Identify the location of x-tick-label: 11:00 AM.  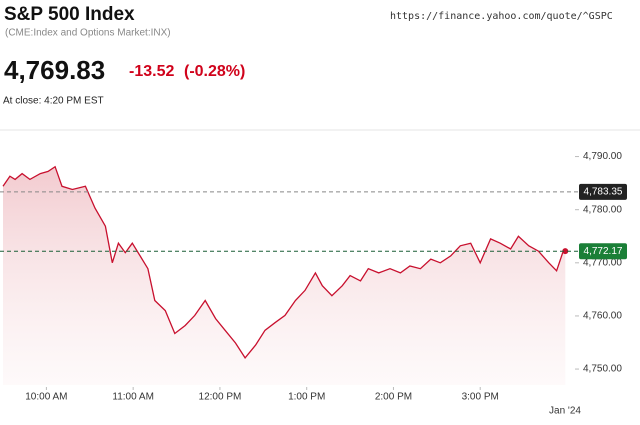
(133, 397).